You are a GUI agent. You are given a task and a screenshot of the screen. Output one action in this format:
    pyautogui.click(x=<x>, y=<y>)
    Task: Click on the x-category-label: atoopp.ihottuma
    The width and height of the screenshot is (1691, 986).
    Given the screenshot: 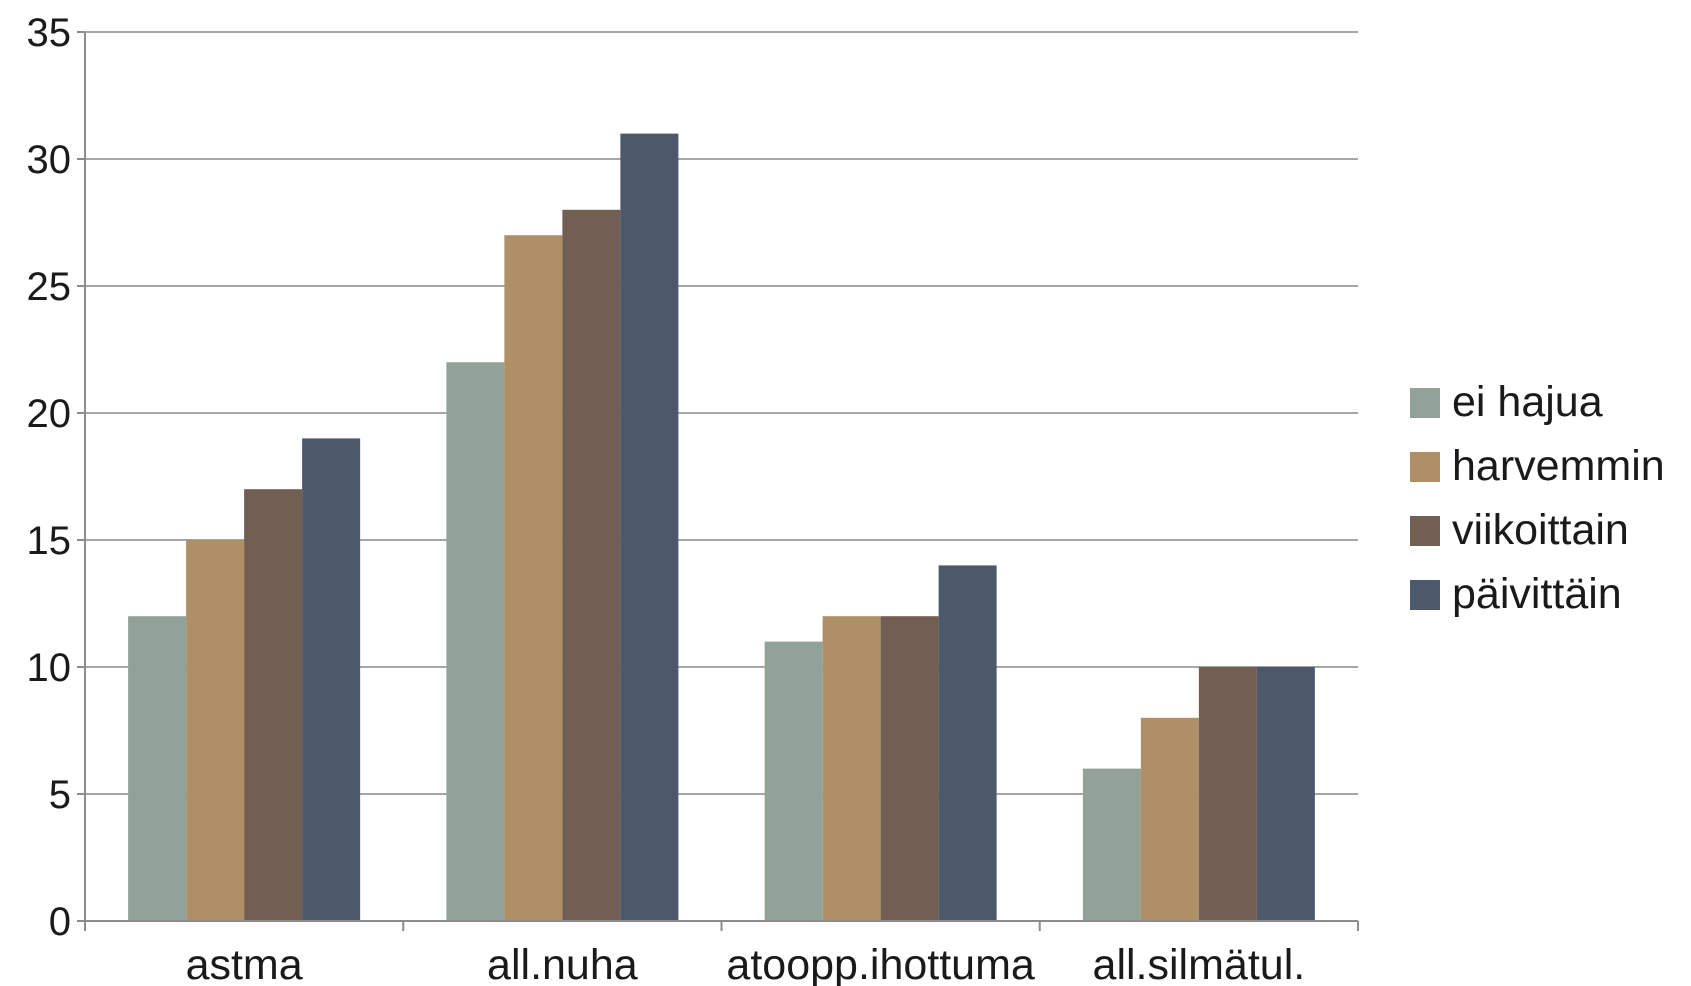 What is the action you would take?
    pyautogui.click(x=880, y=963)
    